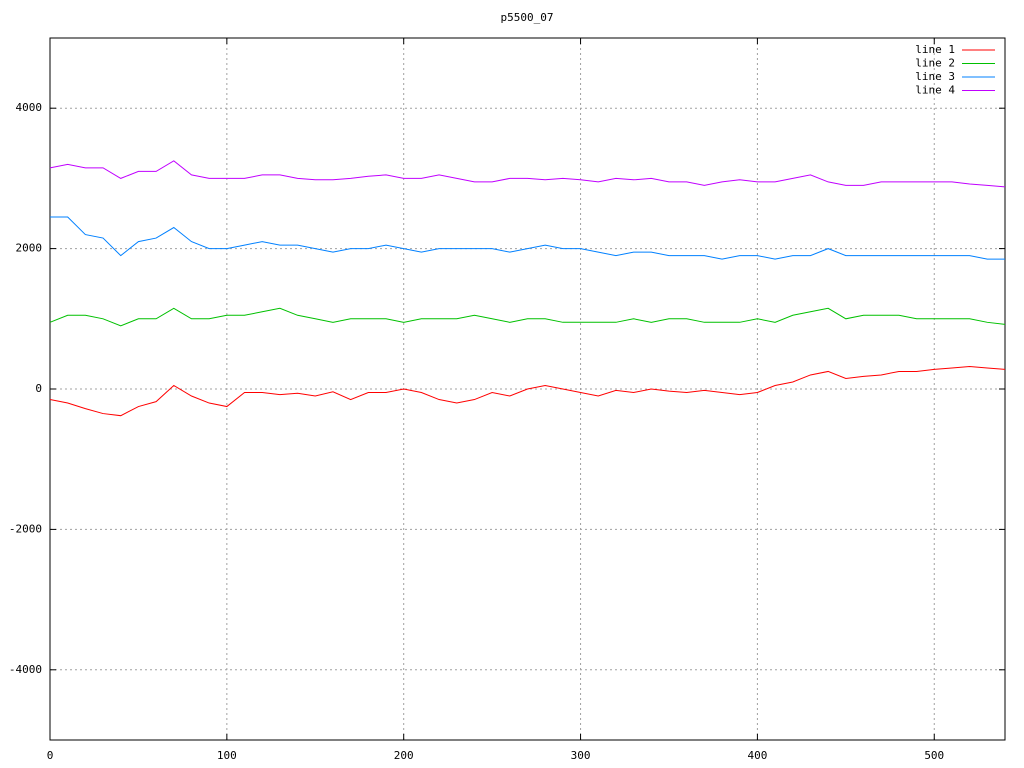 This screenshot has height=768, width=1024. Describe the element at coordinates (29, 248) in the screenshot. I see `y-tick-label: 2000` at that location.